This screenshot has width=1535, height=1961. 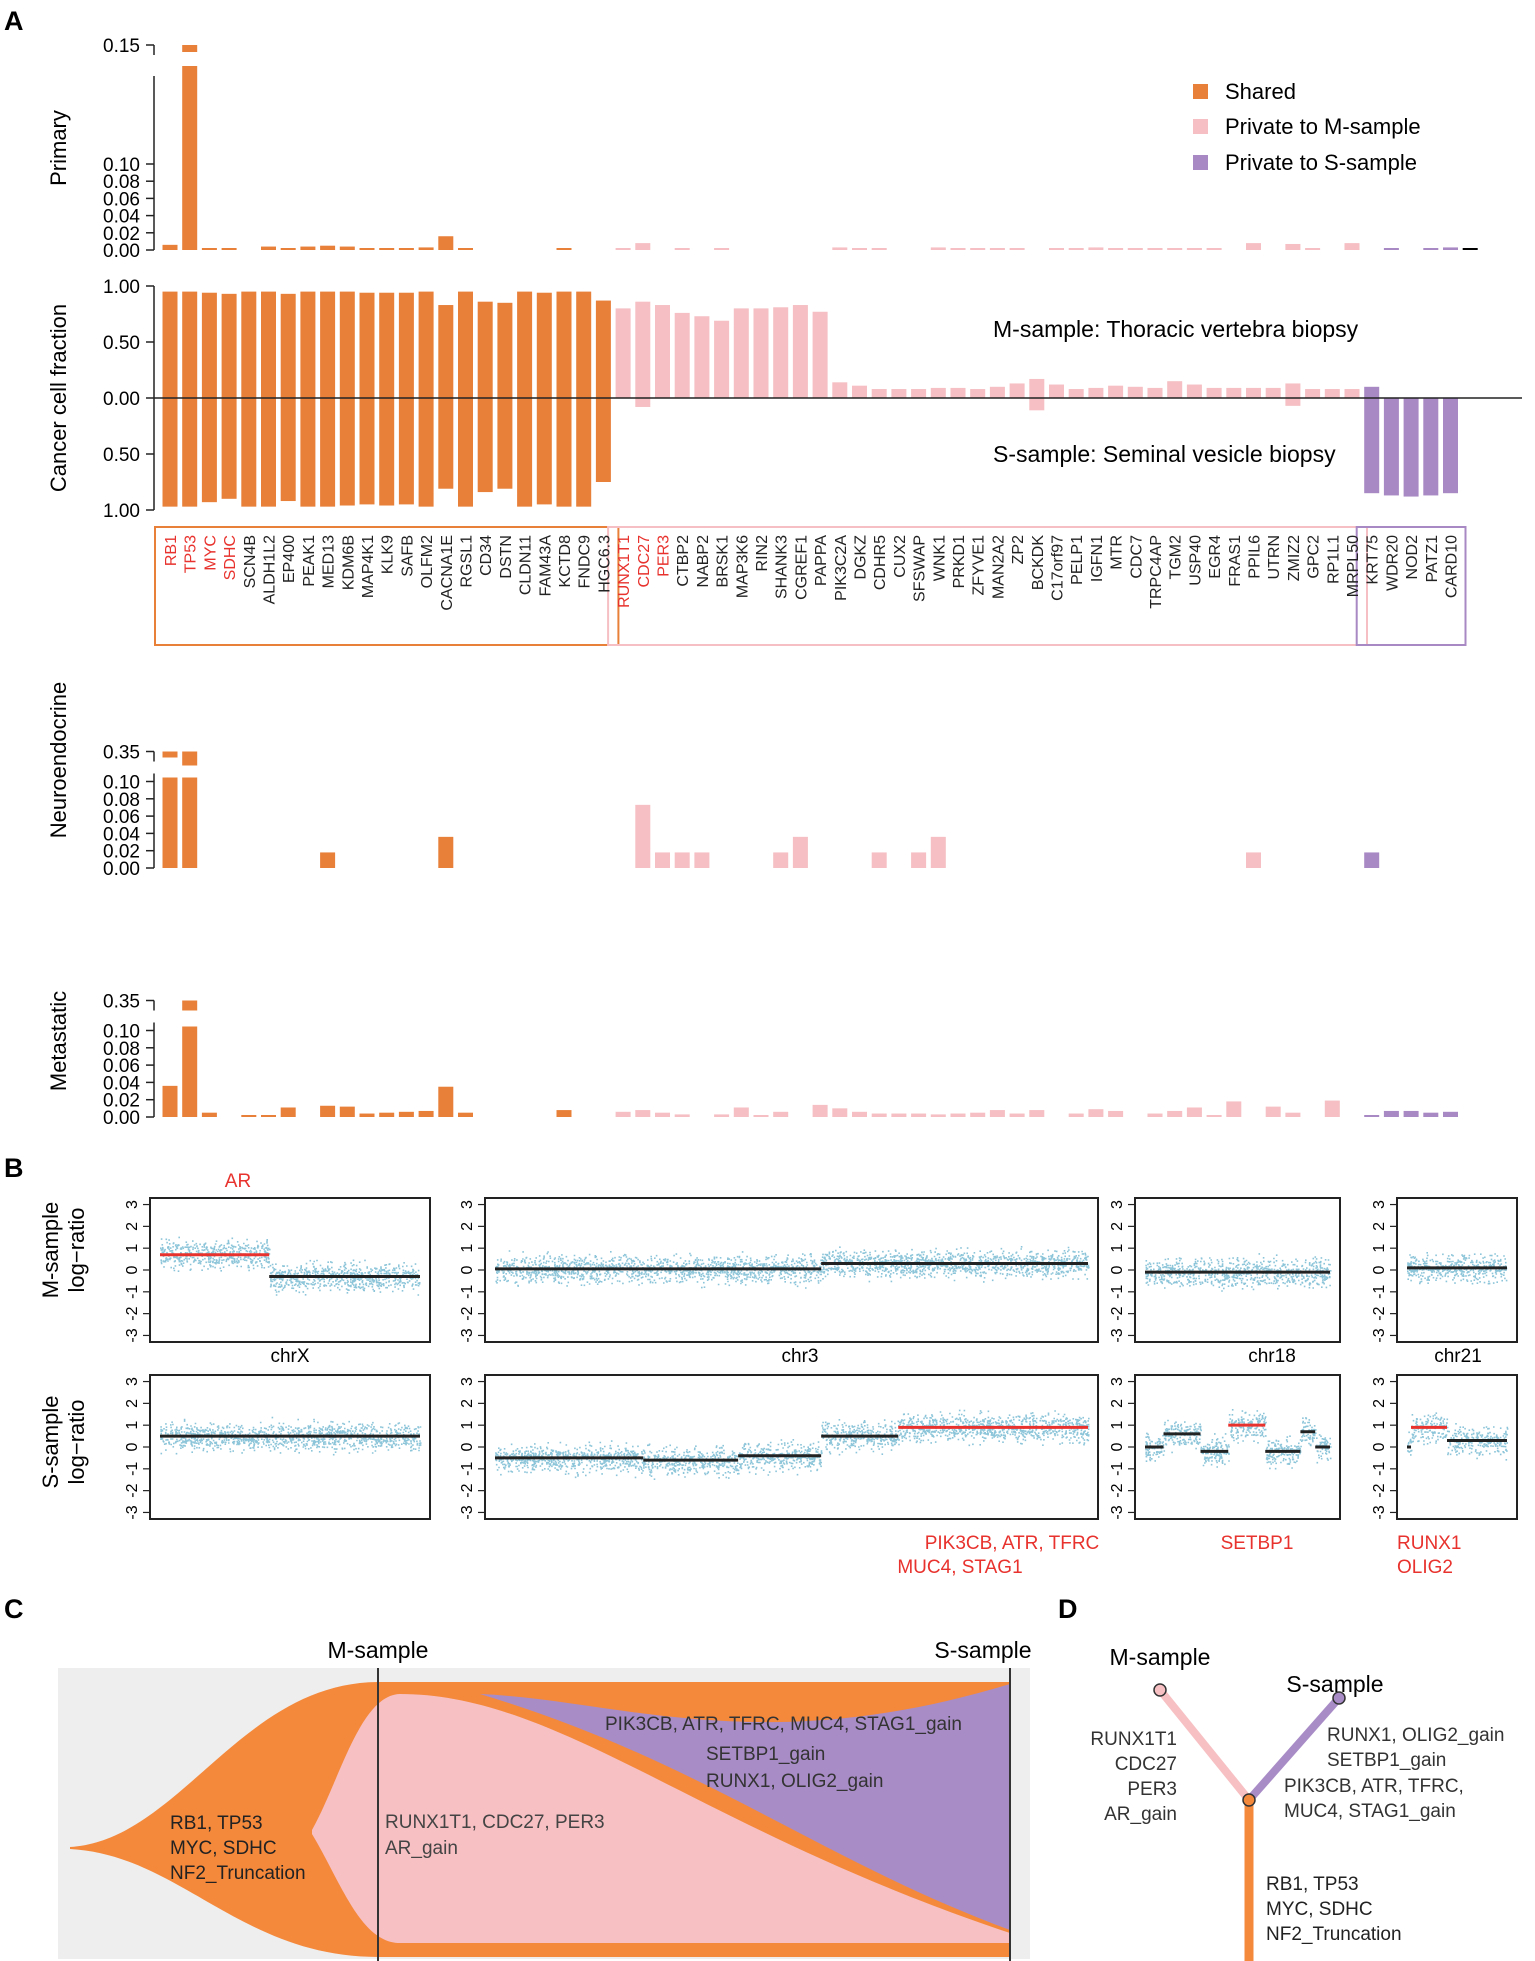 What do you see at coordinates (121, 1032) in the screenshot?
I see `met-y-tick-label: 0.10` at bounding box center [121, 1032].